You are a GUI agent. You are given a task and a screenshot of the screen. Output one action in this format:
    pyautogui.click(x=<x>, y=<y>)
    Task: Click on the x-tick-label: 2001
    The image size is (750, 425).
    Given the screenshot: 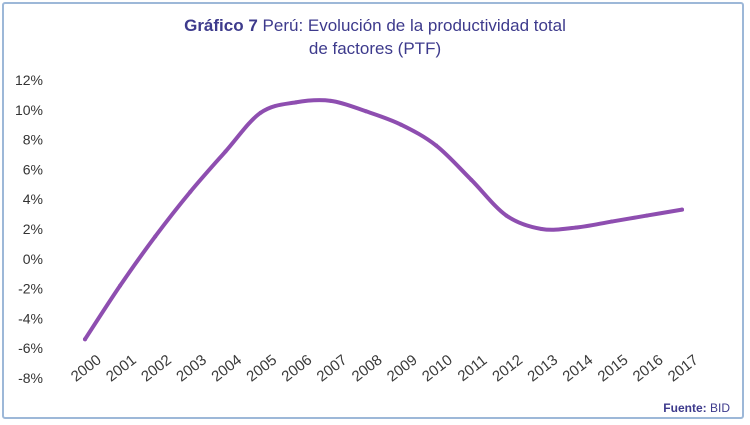 What is the action you would take?
    pyautogui.click(x=121, y=368)
    